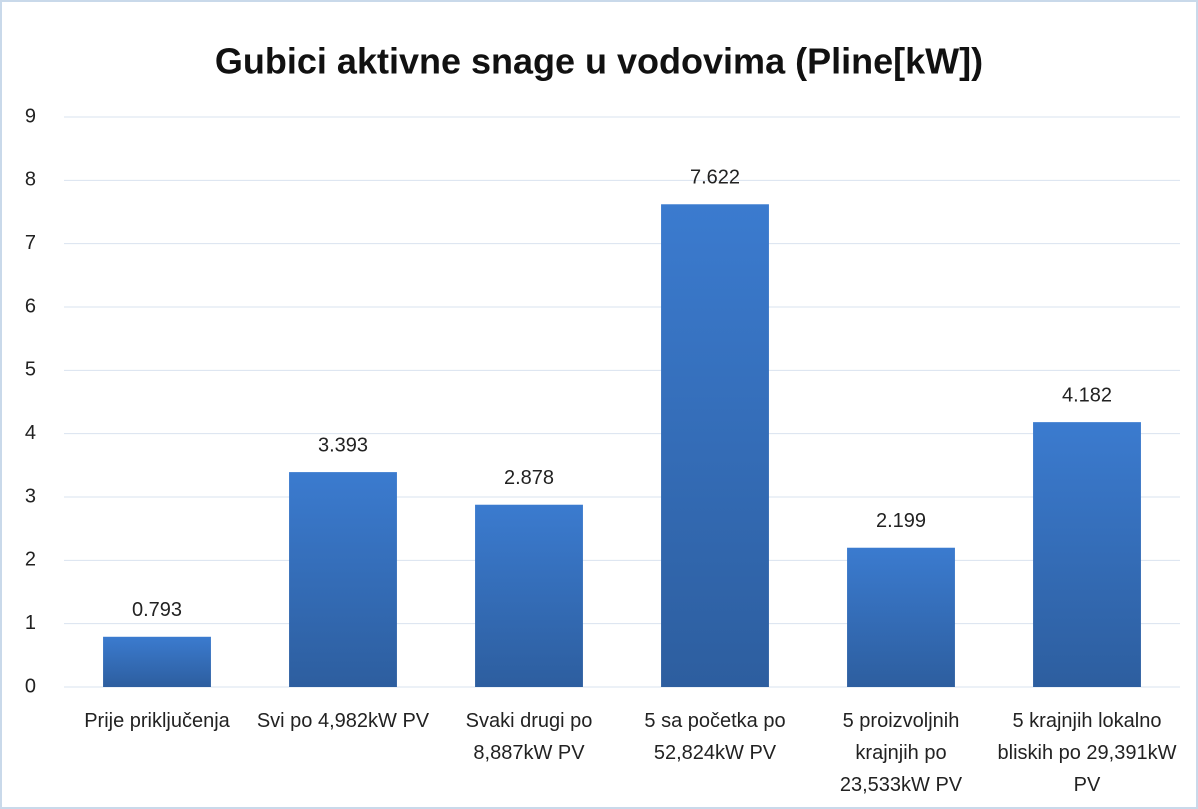 The width and height of the screenshot is (1198, 809). Describe the element at coordinates (714, 737) in the screenshot. I see `x-tick-label: 5 sa početka po 52,824kW PV` at that location.